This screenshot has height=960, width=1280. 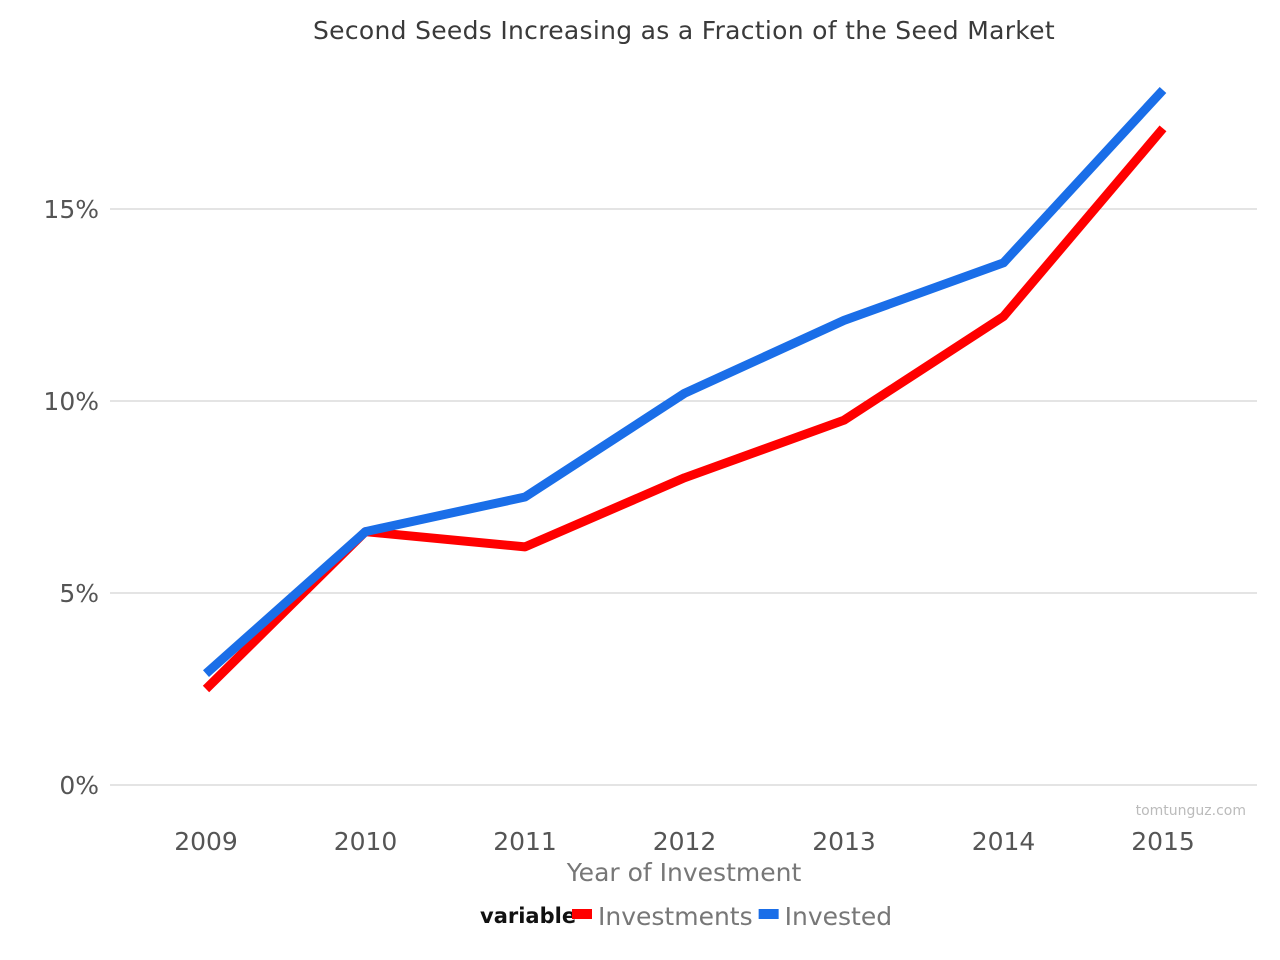 I want to click on y-tick-label: 10%, so click(x=71, y=401).